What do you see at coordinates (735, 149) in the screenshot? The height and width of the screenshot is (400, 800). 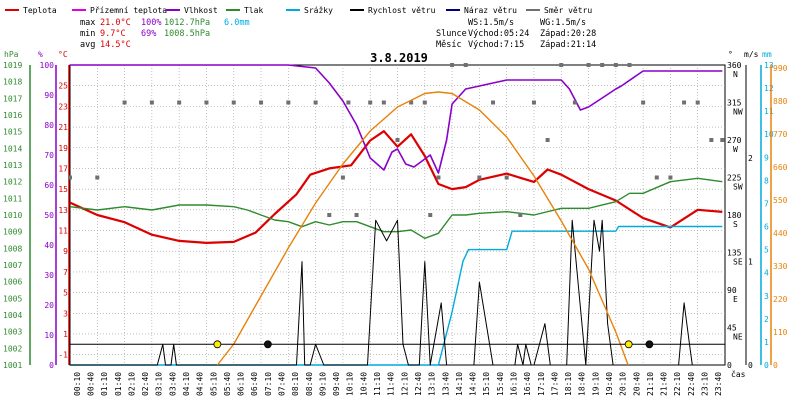 I see `tick-label-direction-name: W` at bounding box center [735, 149].